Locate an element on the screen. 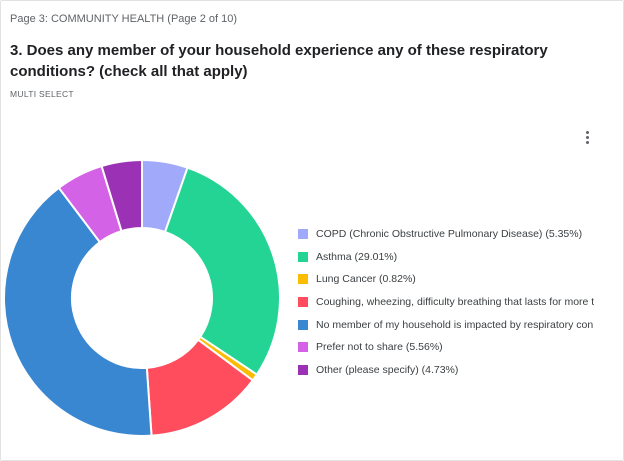 This screenshot has height=461, width=624. page-label: Page 3: COMMUNITY HEALTH (Page 2 of 10) is located at coordinates (124, 19).